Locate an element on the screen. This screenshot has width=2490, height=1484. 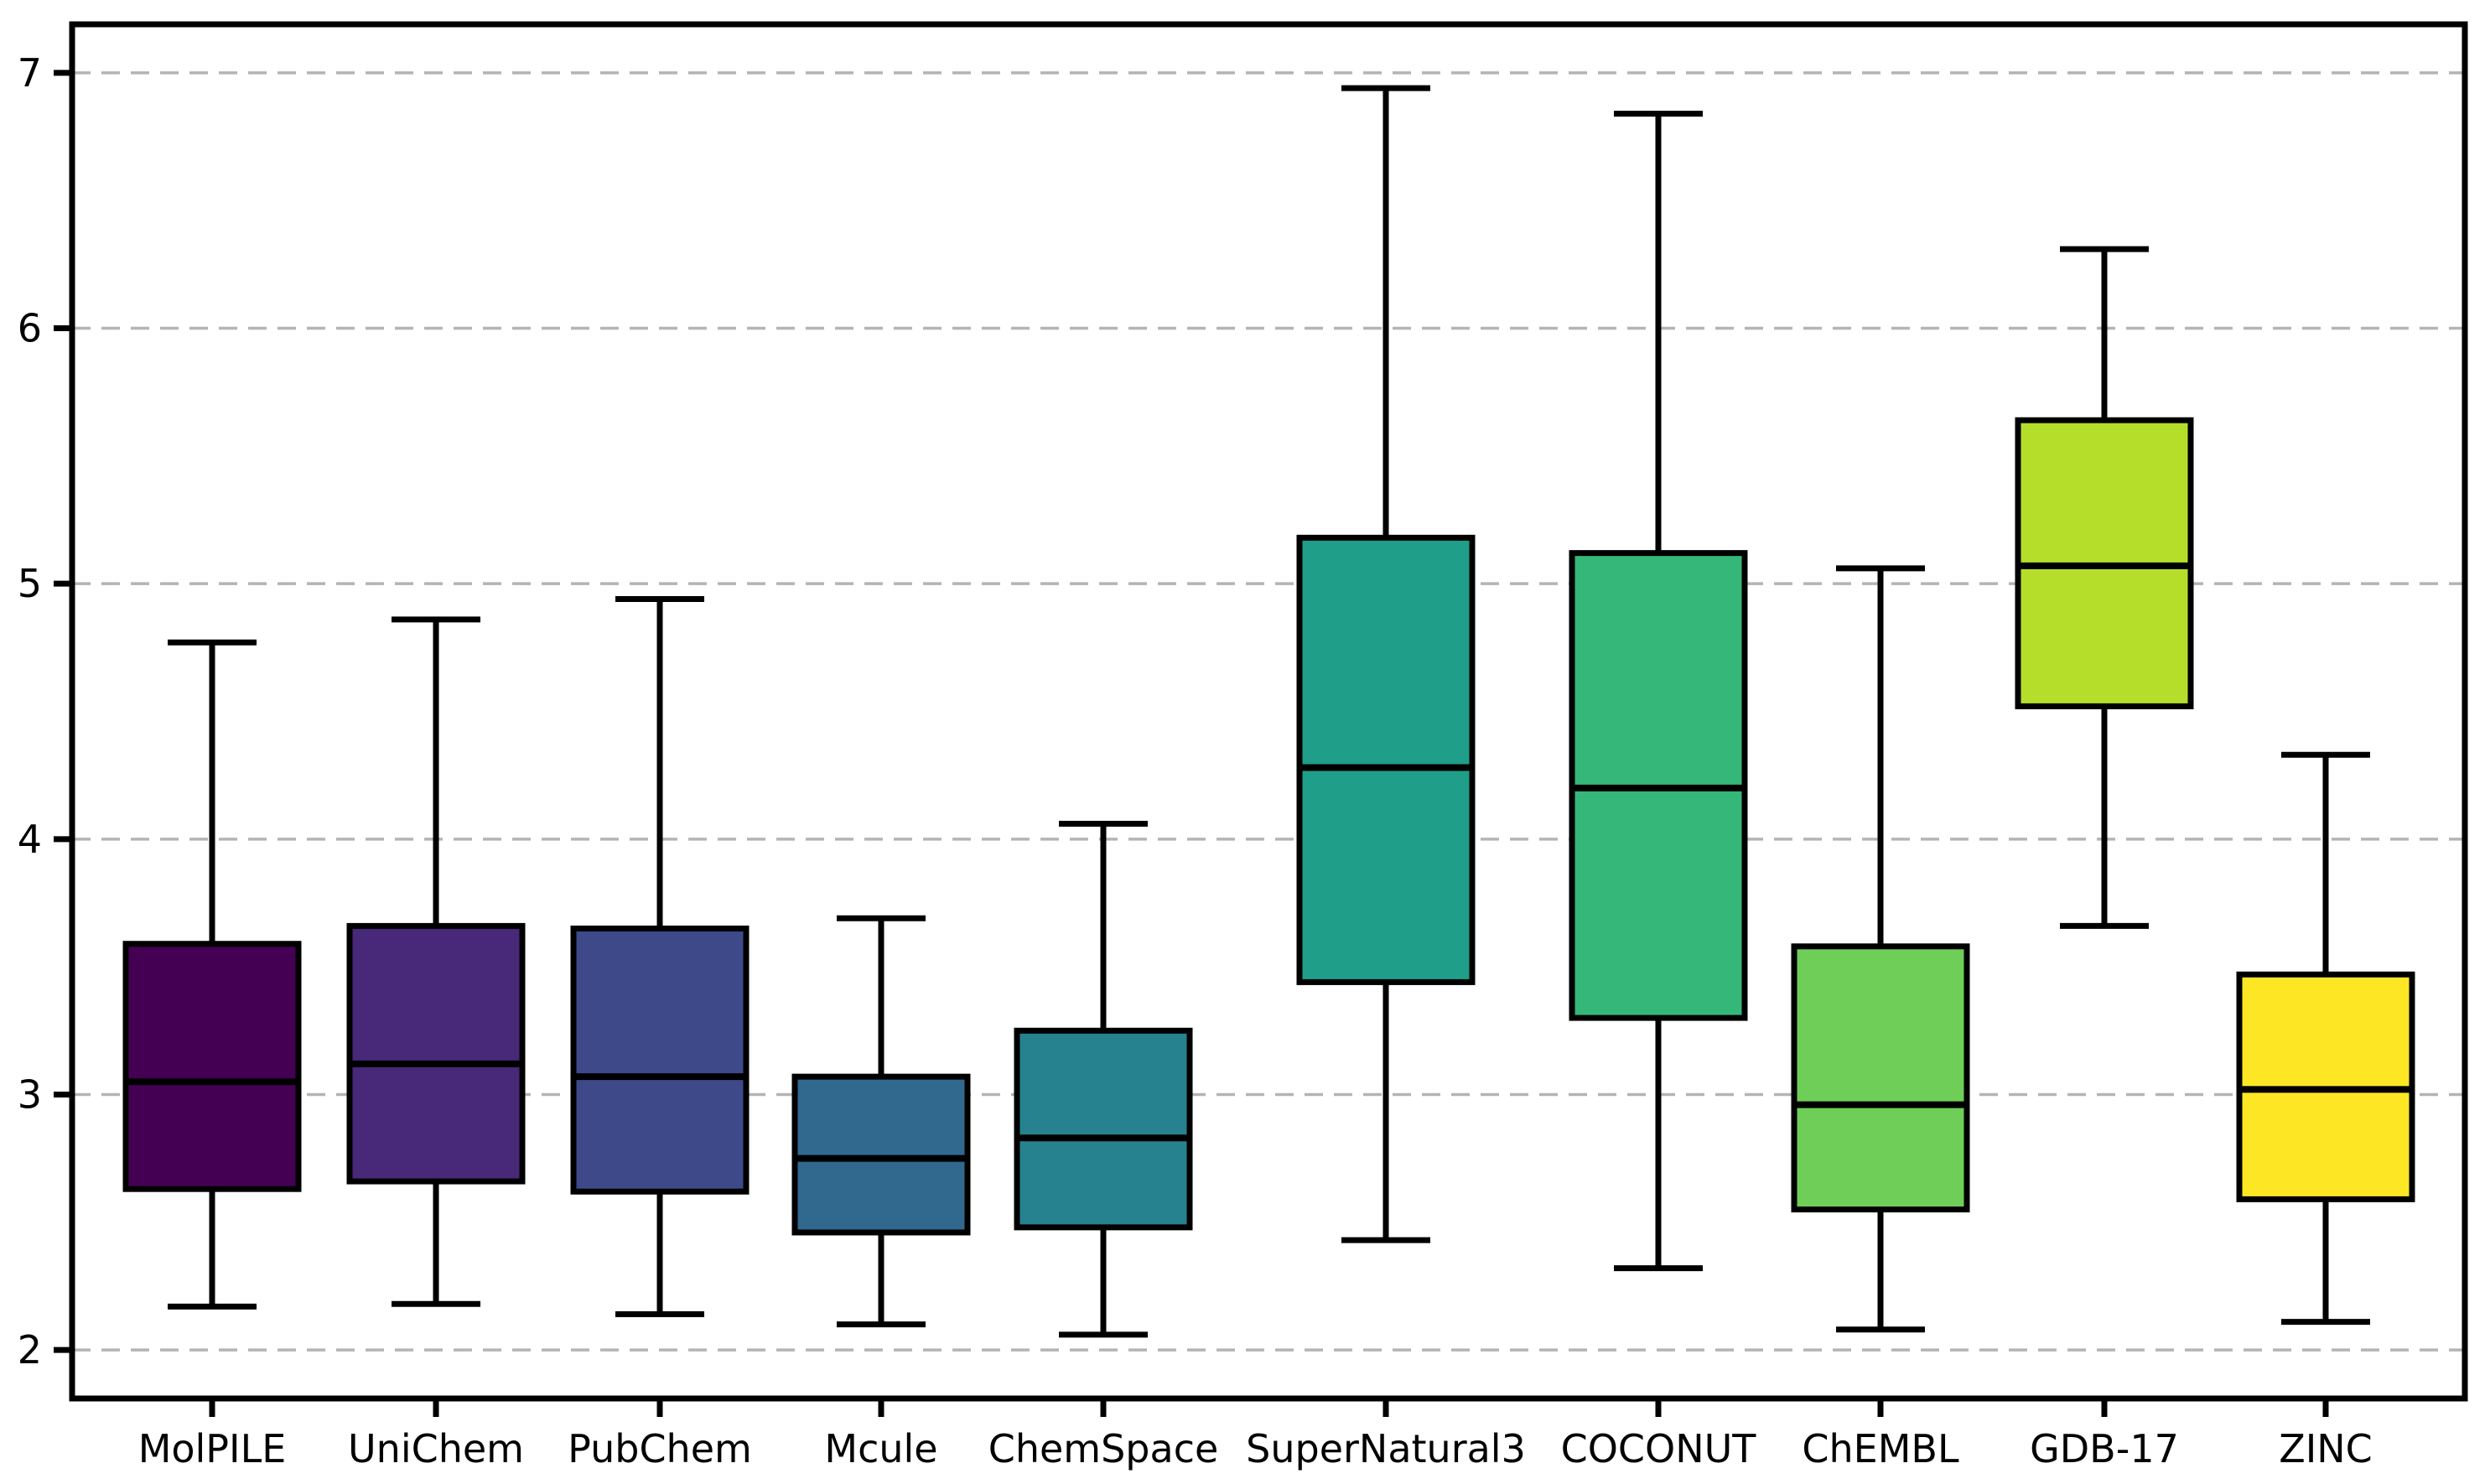
x-tick-label-PubChem: PubChem is located at coordinates (660, 1448).